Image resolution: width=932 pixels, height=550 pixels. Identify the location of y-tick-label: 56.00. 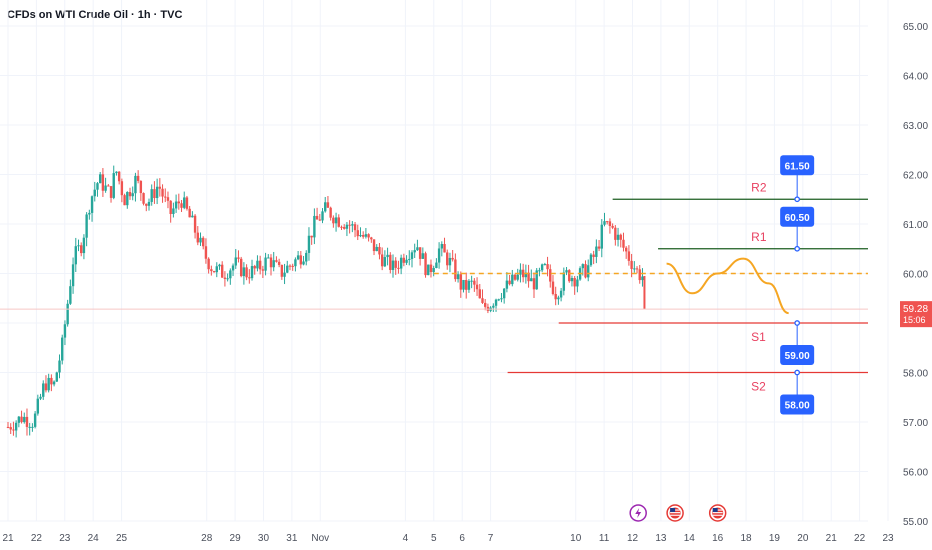
(915, 473).